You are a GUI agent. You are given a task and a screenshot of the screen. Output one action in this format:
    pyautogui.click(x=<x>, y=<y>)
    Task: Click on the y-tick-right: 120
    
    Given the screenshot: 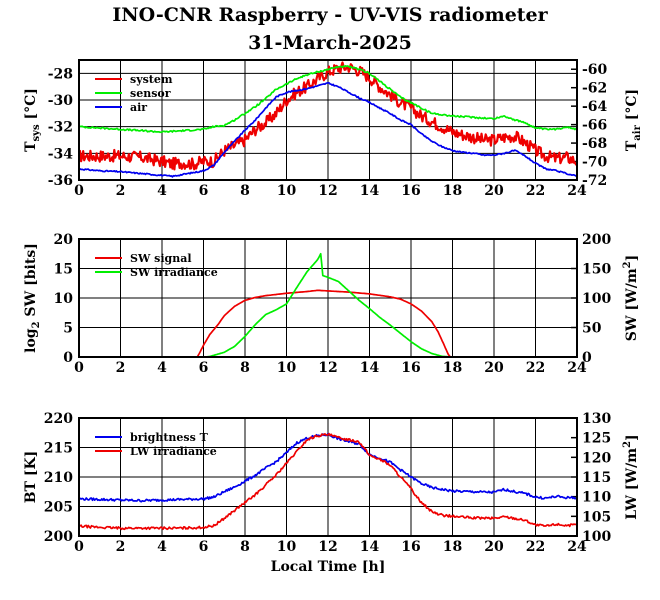 What is the action you would take?
    pyautogui.click(x=596, y=458)
    